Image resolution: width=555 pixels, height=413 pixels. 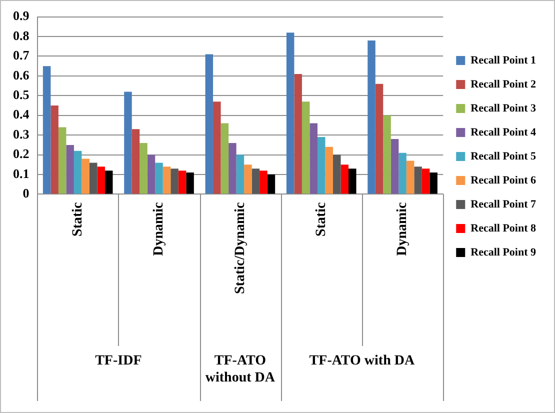 What do you see at coordinates (503, 84) in the screenshot?
I see `legend-label: Recall Point 2` at bounding box center [503, 84].